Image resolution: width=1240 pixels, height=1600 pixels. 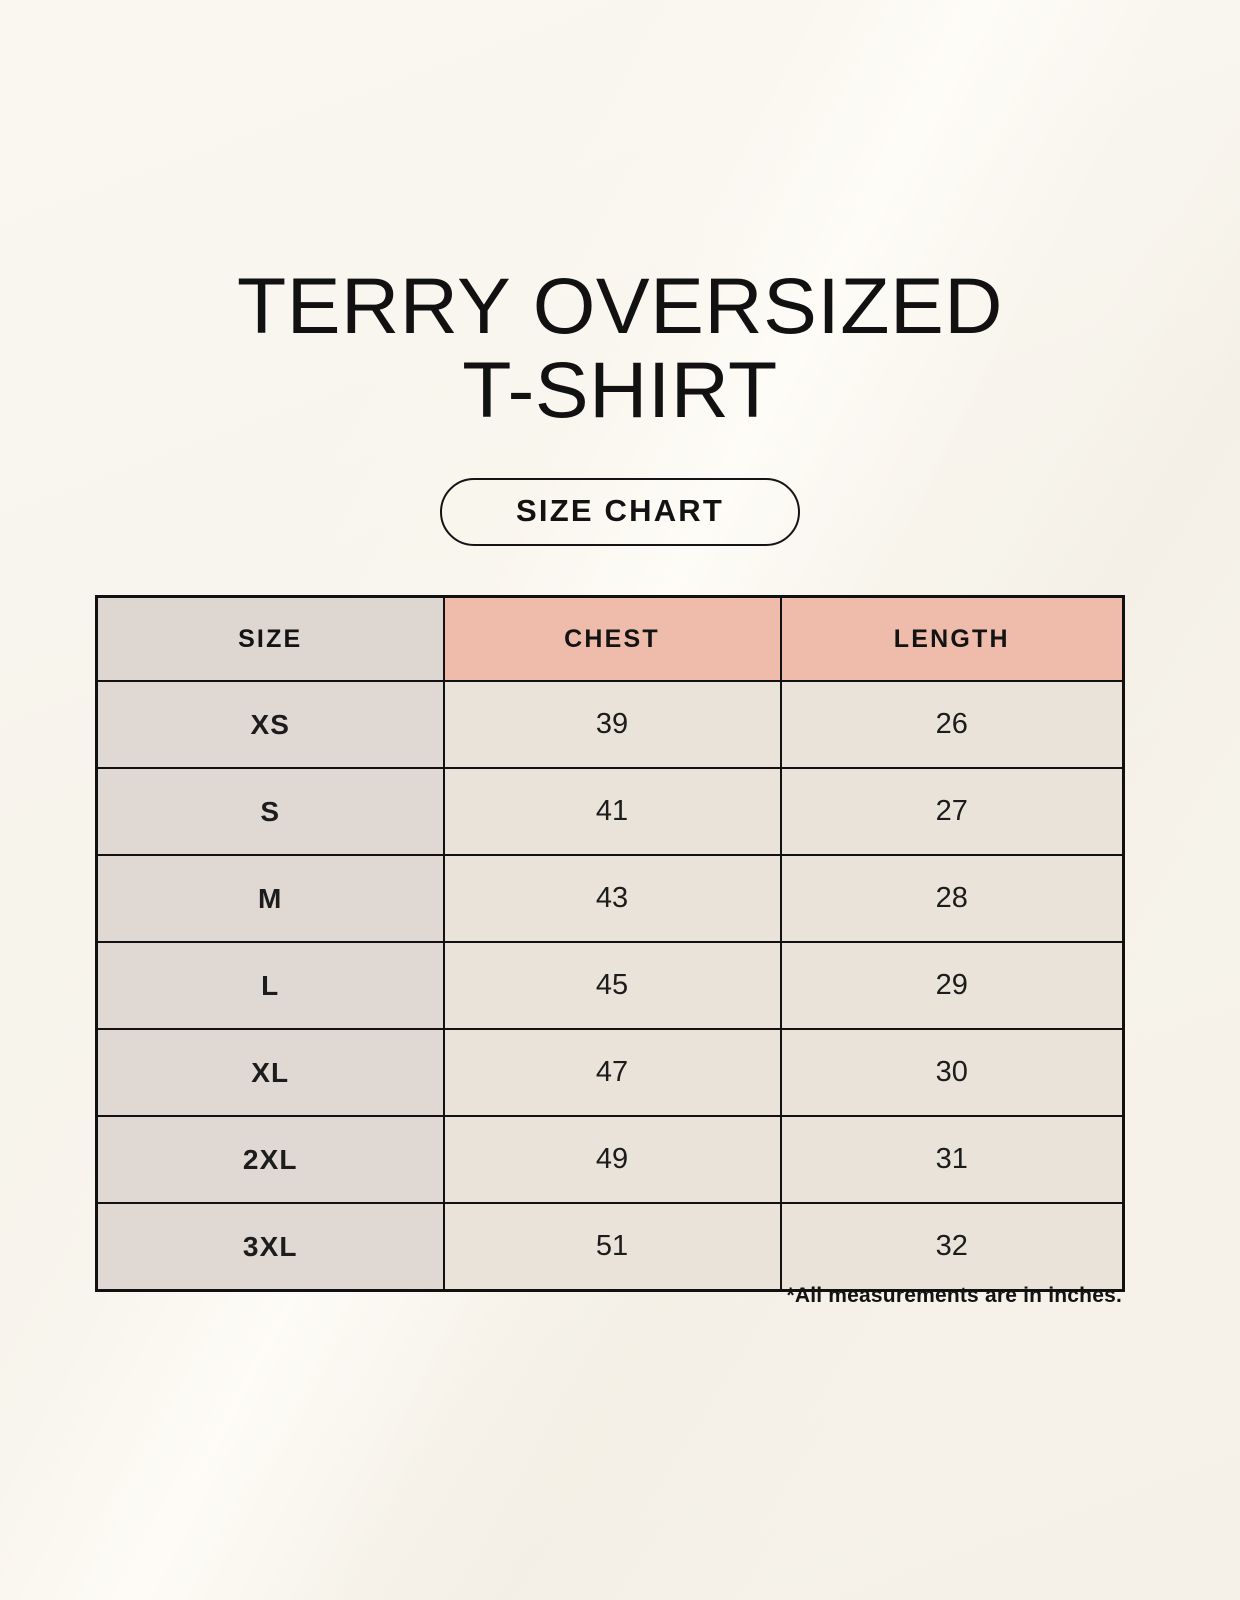 I want to click on table-header-row: SIZE CHEST LENGTH, so click(x=610, y=638).